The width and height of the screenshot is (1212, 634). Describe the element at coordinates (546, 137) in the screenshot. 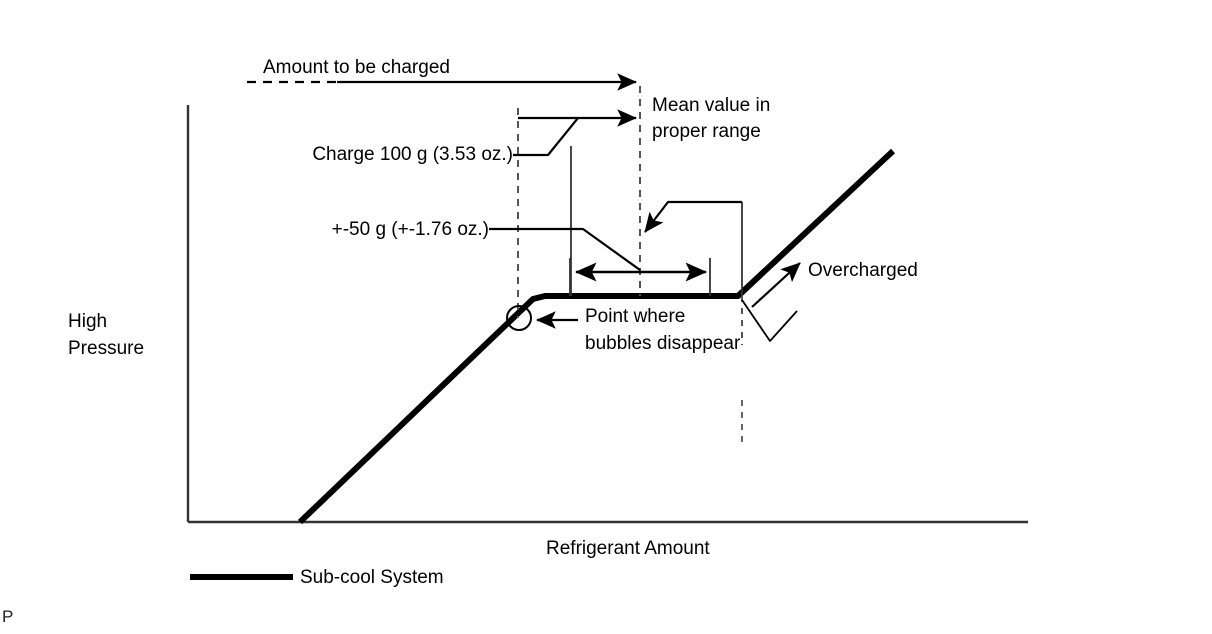

I see `charge-100g-leader` at that location.